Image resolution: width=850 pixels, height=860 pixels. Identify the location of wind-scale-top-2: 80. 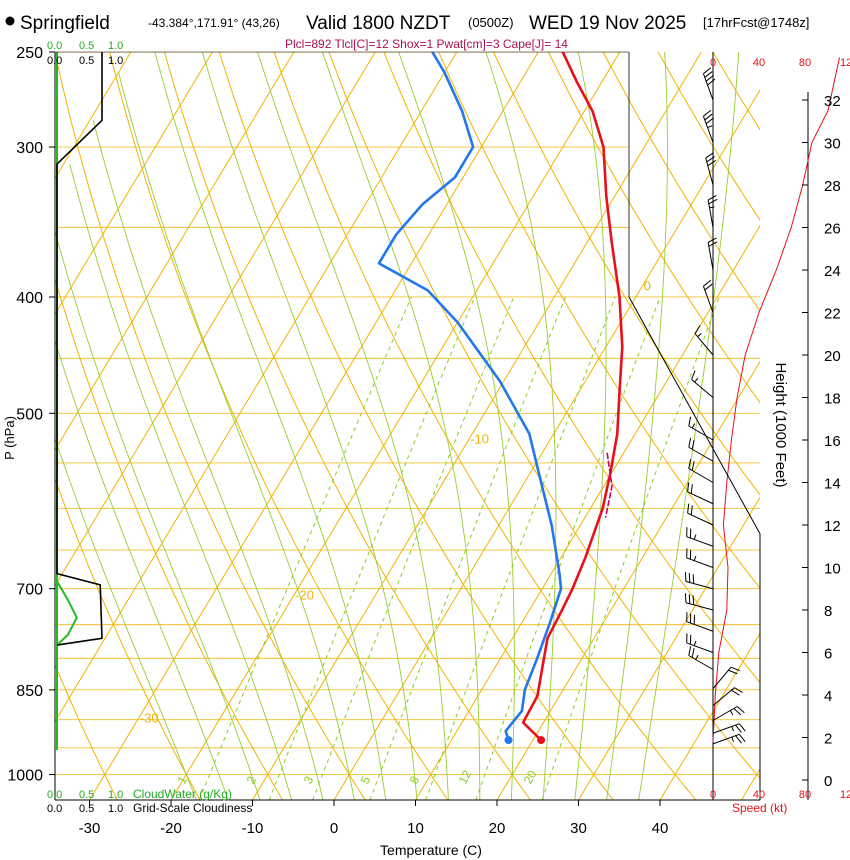
(805, 63).